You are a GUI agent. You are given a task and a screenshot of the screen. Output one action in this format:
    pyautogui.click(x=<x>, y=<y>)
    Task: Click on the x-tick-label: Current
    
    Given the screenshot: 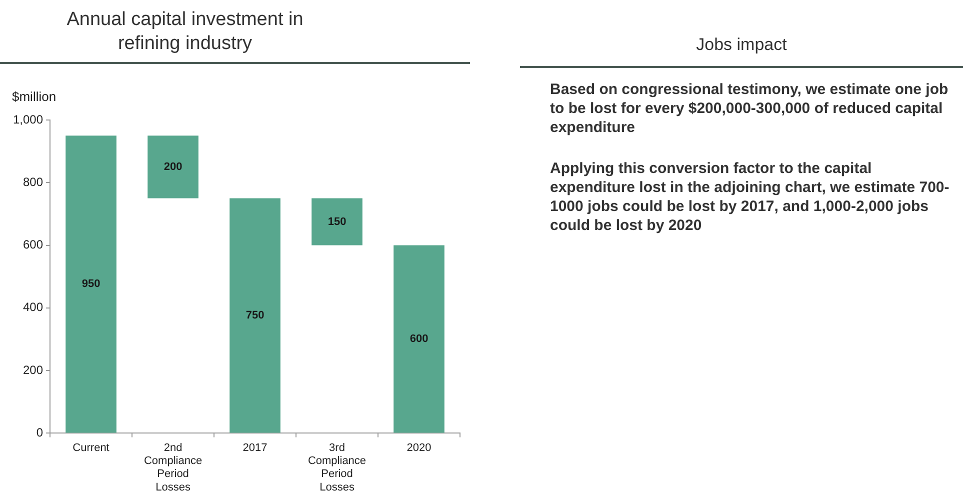 What is the action you would take?
    pyautogui.click(x=91, y=448)
    